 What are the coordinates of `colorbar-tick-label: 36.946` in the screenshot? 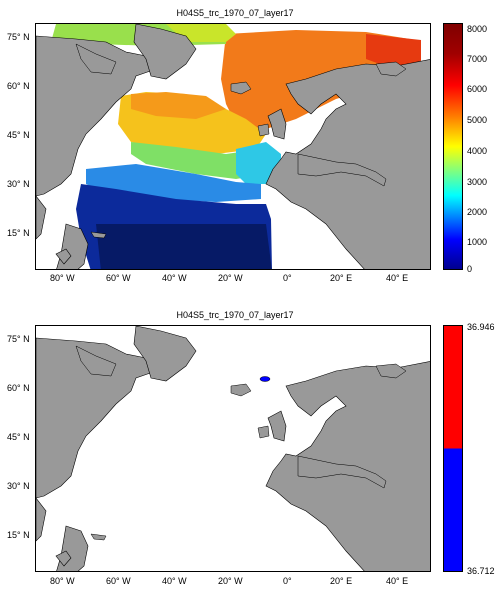 It's located at (481, 327).